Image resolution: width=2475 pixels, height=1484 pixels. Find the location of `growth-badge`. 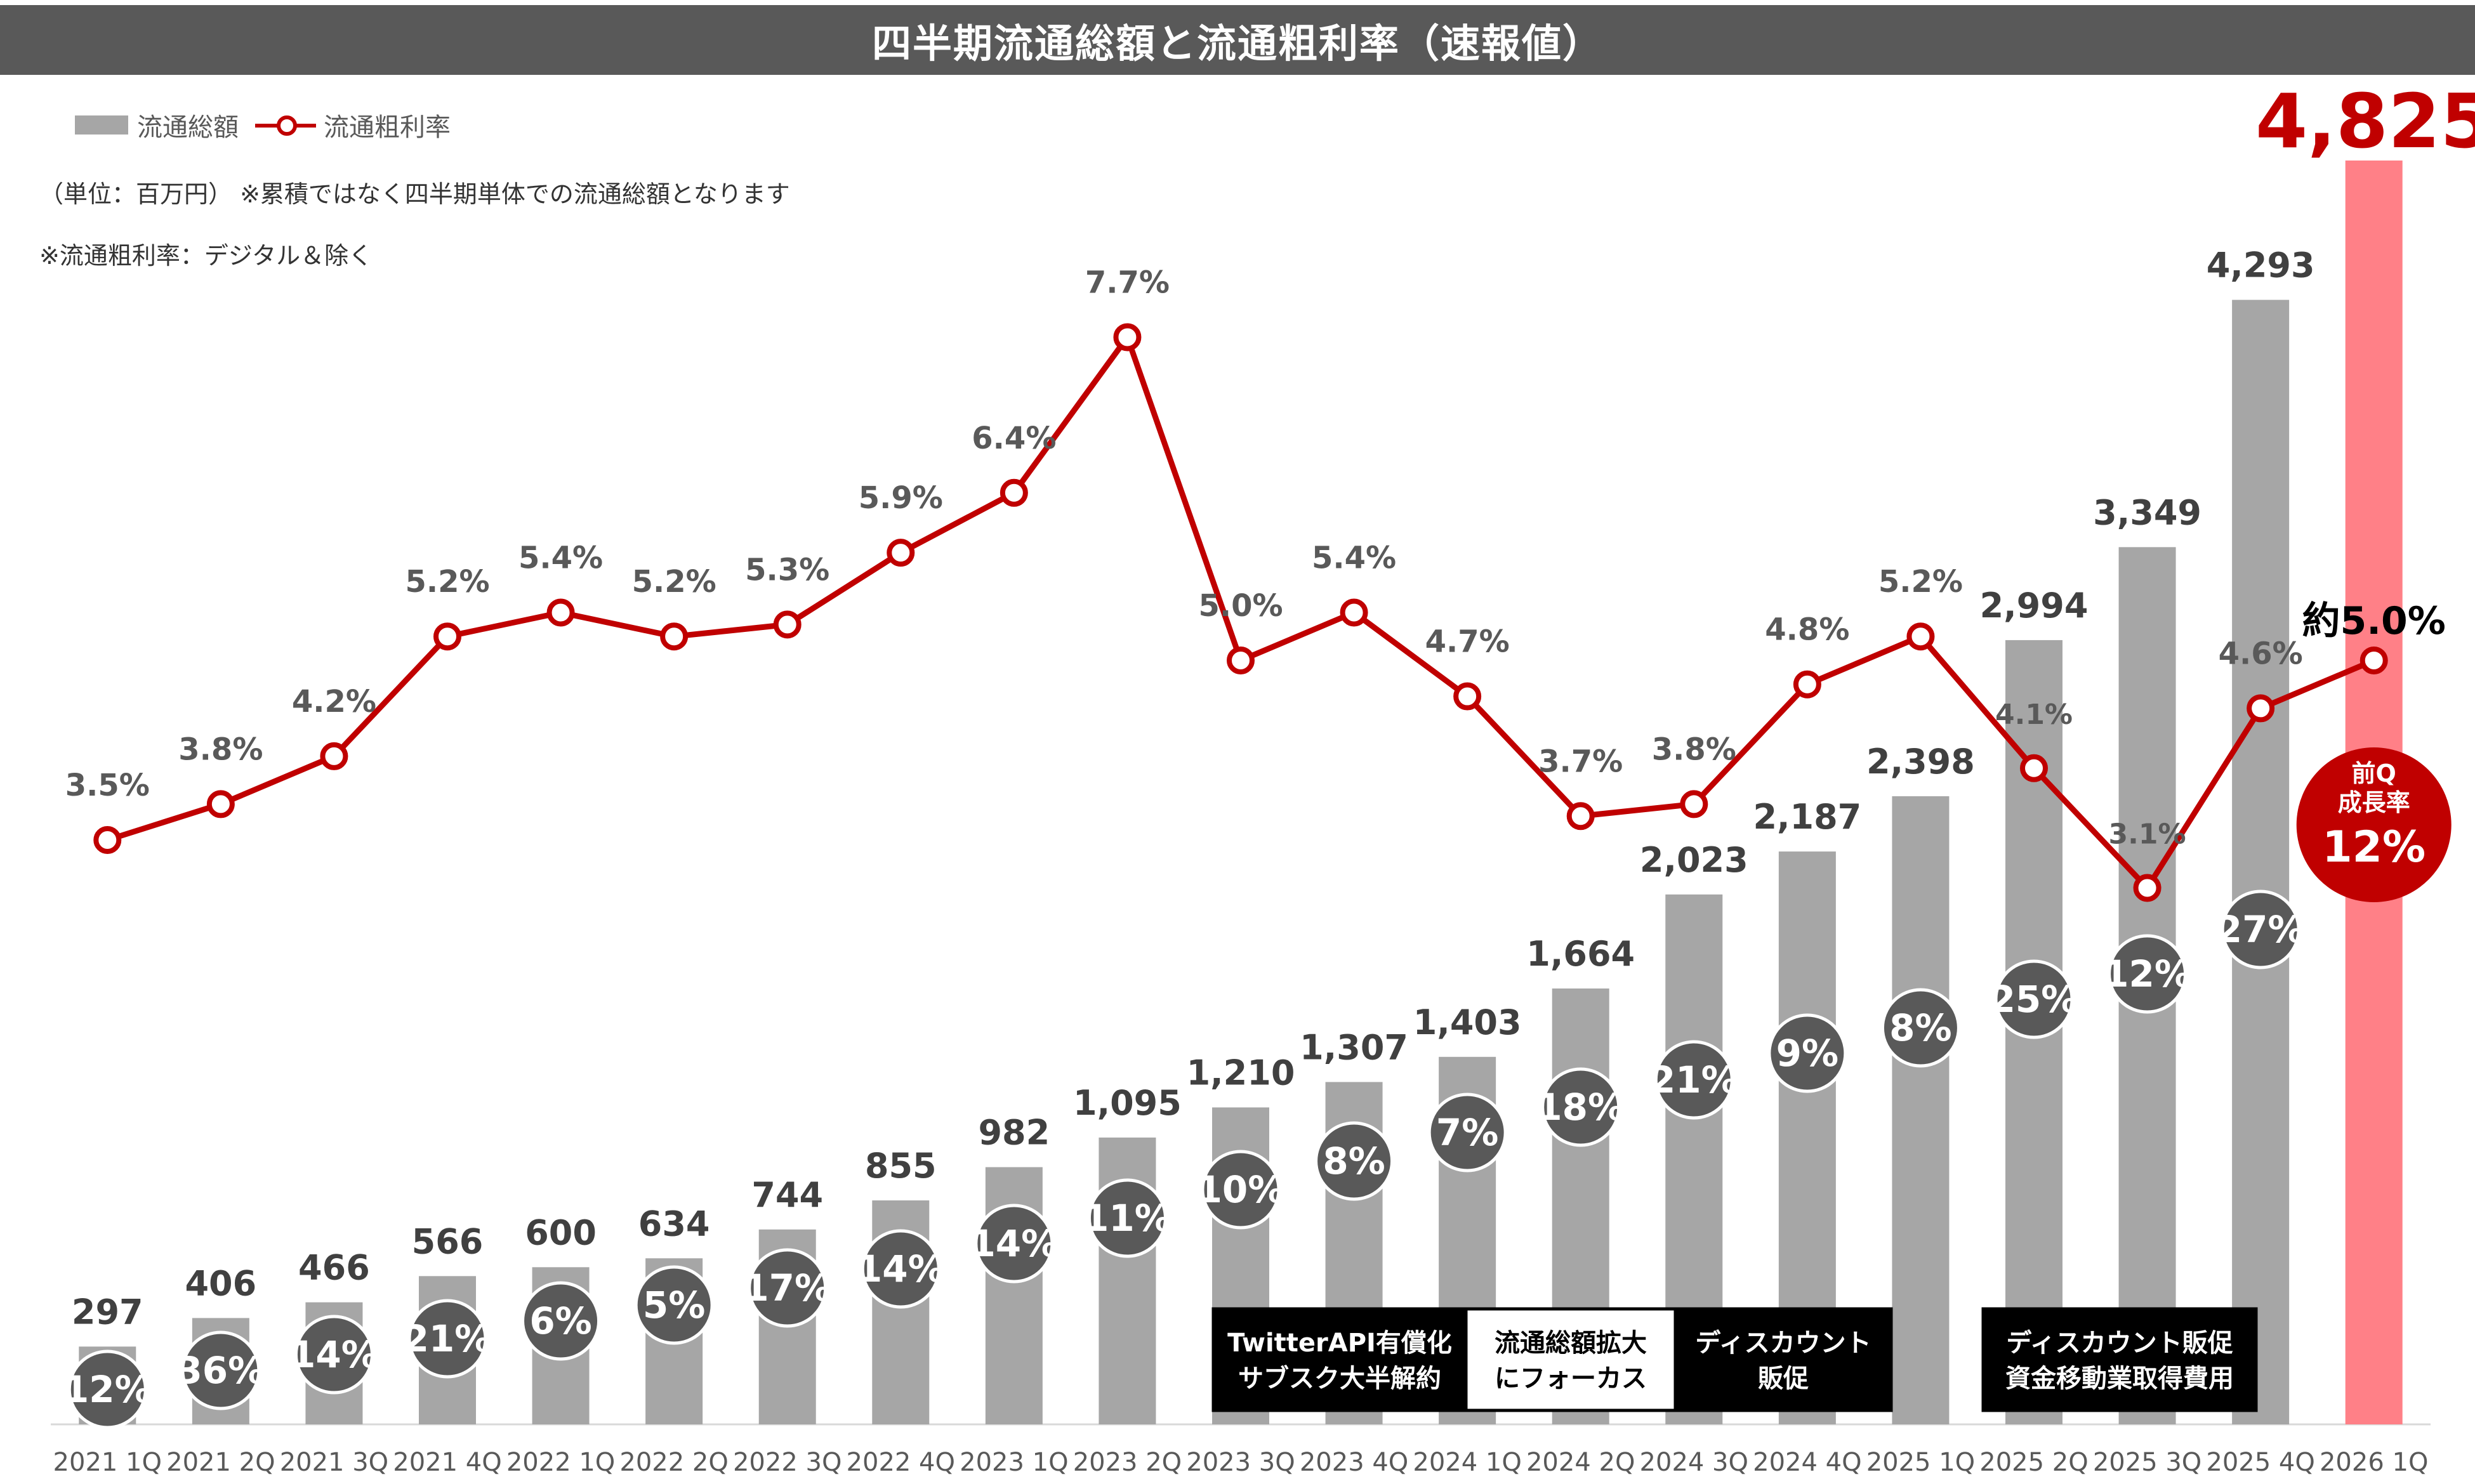

growth-badge is located at coordinates (2374, 825).